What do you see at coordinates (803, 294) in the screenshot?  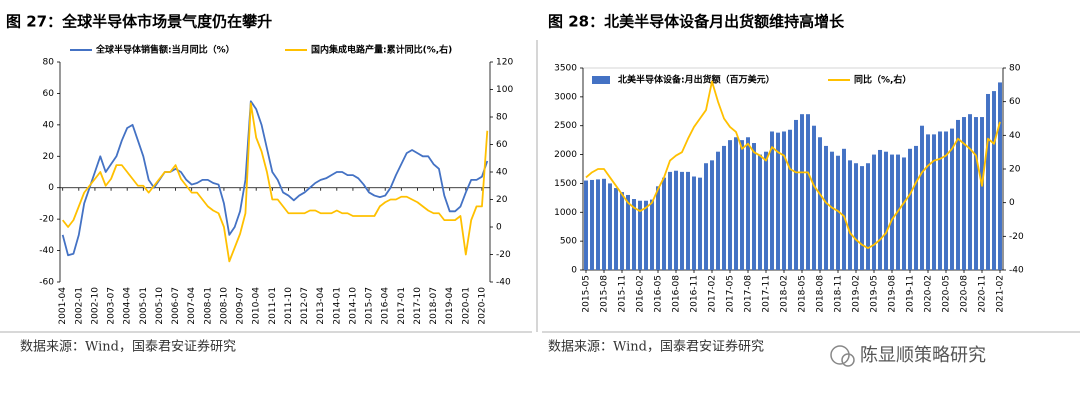 I see `x-tick-label: 2018-05` at bounding box center [803, 294].